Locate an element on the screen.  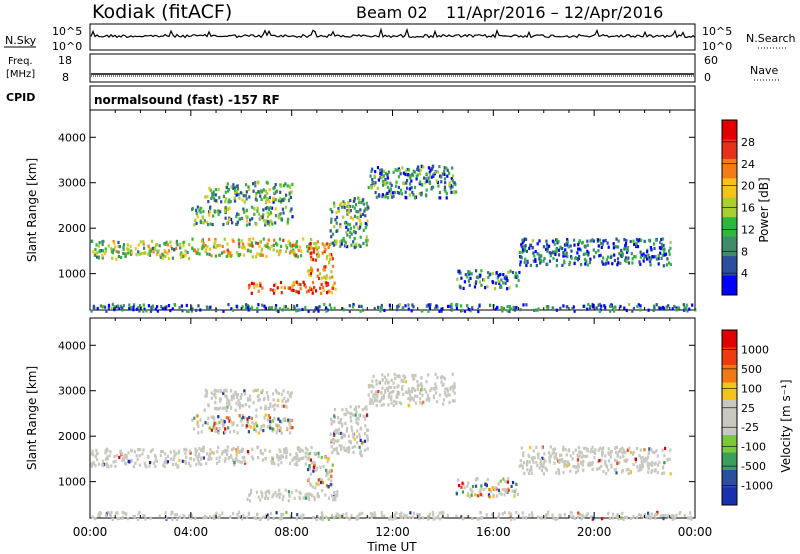
nave-tick-top: 60 is located at coordinates (711, 60).